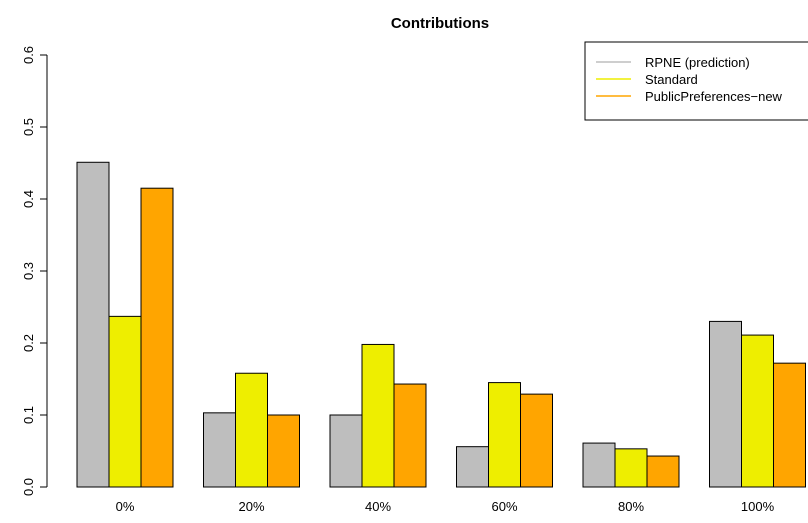  What do you see at coordinates (28, 487) in the screenshot?
I see `y-tick-label: 0.0` at bounding box center [28, 487].